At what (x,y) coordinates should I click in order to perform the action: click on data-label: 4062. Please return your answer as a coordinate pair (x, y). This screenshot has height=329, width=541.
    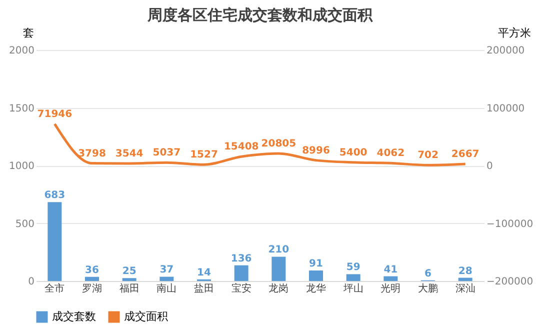
    Looking at the image, I should click on (390, 154).